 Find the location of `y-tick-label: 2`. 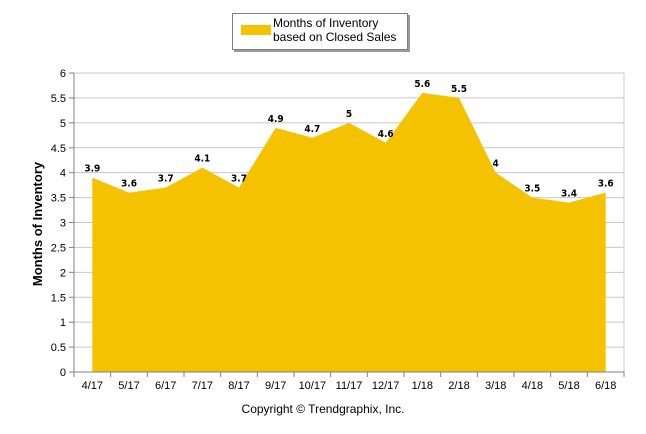

y-tick-label: 2 is located at coordinates (63, 273).